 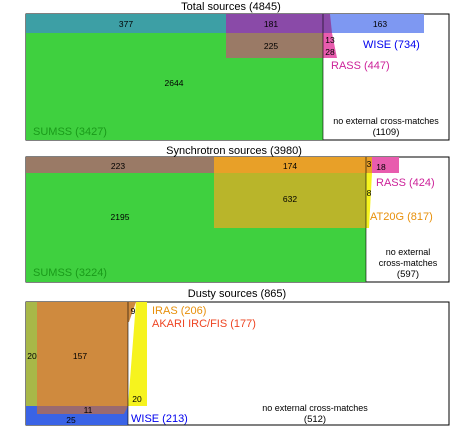 I want to click on region-sumss-rass-at20g, so click(x=290, y=165).